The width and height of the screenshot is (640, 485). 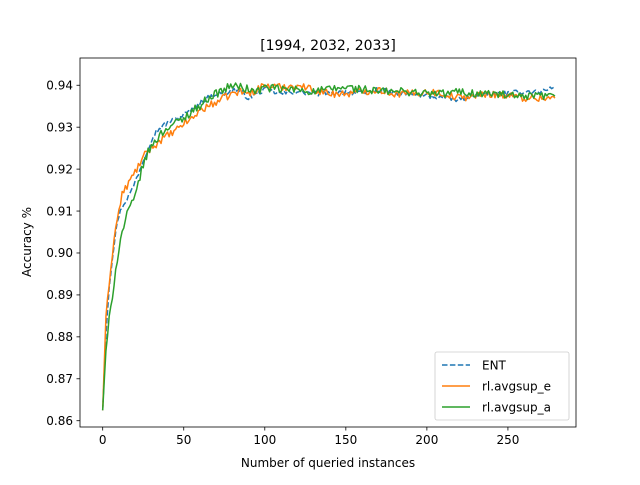 What do you see at coordinates (264, 440) in the screenshot?
I see `x-tick-label: 100` at bounding box center [264, 440].